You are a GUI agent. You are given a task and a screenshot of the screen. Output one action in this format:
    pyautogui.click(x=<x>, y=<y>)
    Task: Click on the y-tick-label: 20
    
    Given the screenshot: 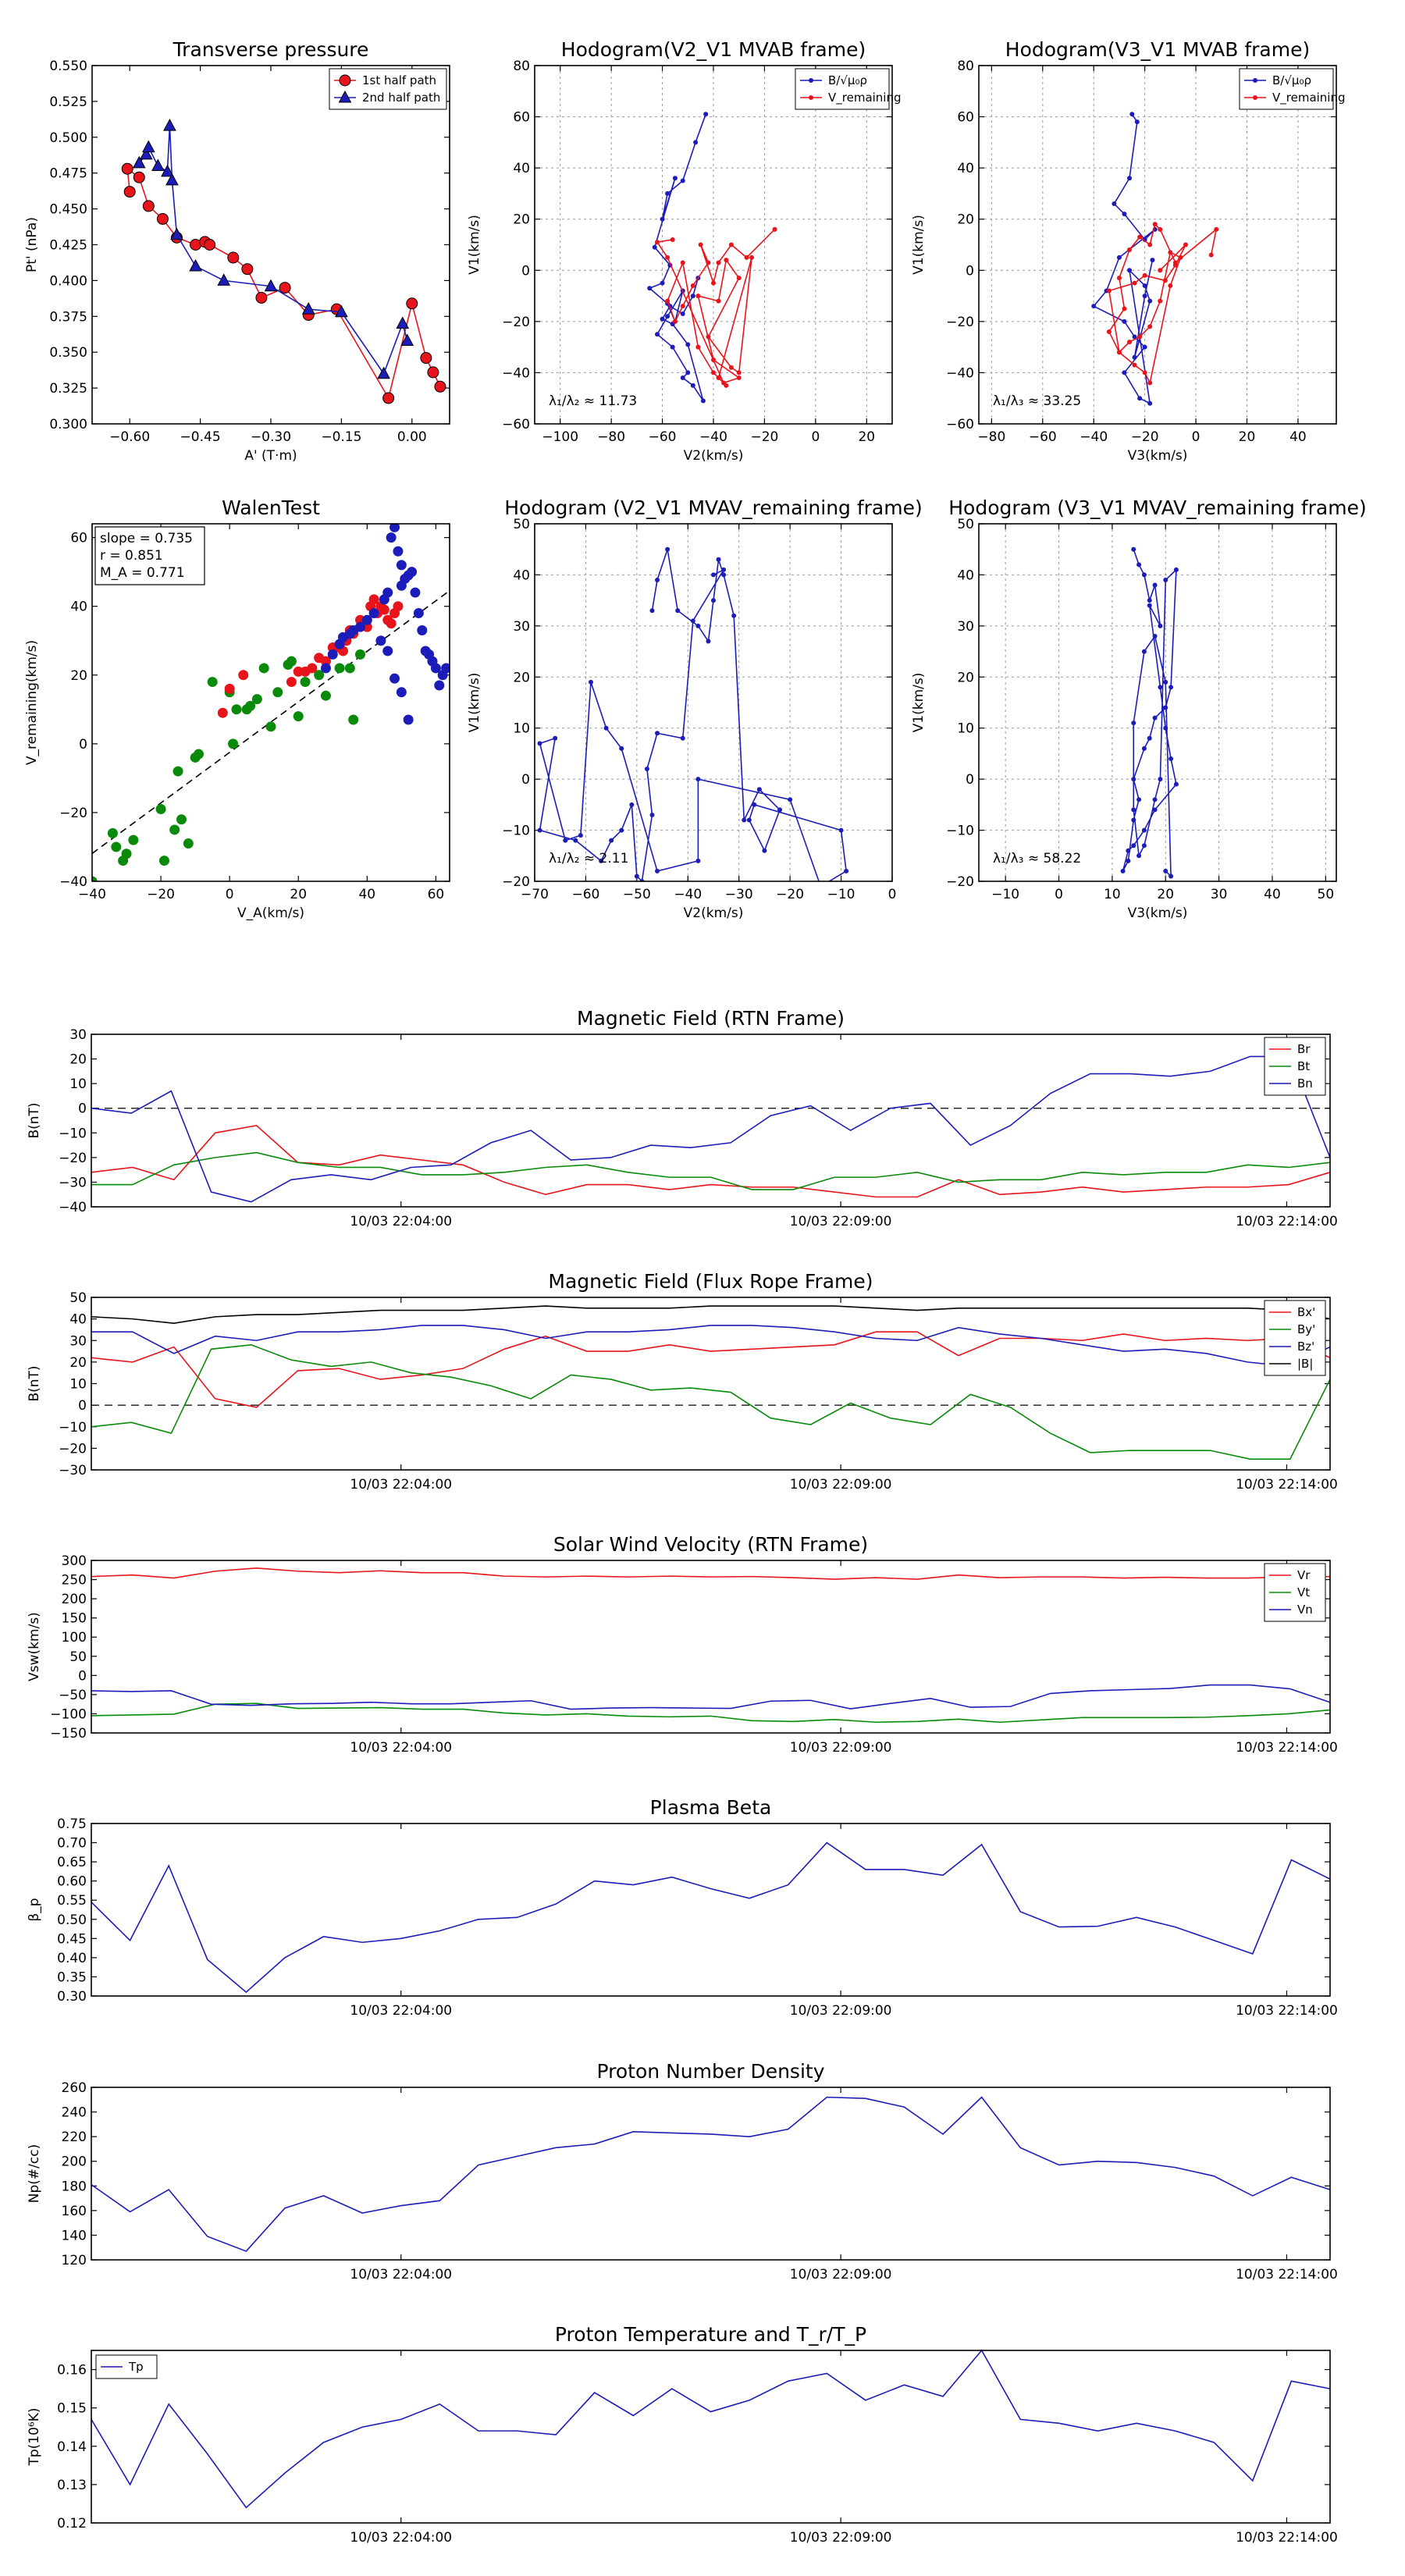 What is the action you would take?
    pyautogui.click(x=965, y=220)
    